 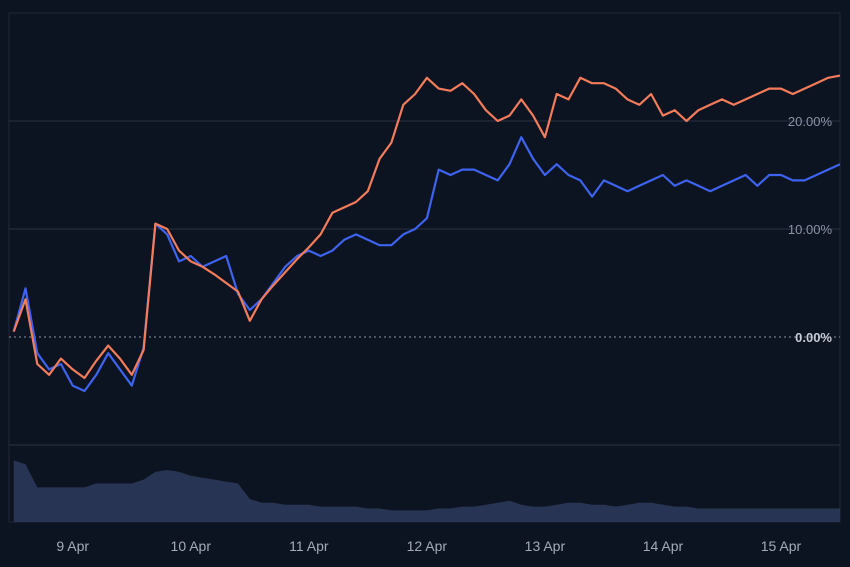 I want to click on volume-area, so click(x=426, y=491).